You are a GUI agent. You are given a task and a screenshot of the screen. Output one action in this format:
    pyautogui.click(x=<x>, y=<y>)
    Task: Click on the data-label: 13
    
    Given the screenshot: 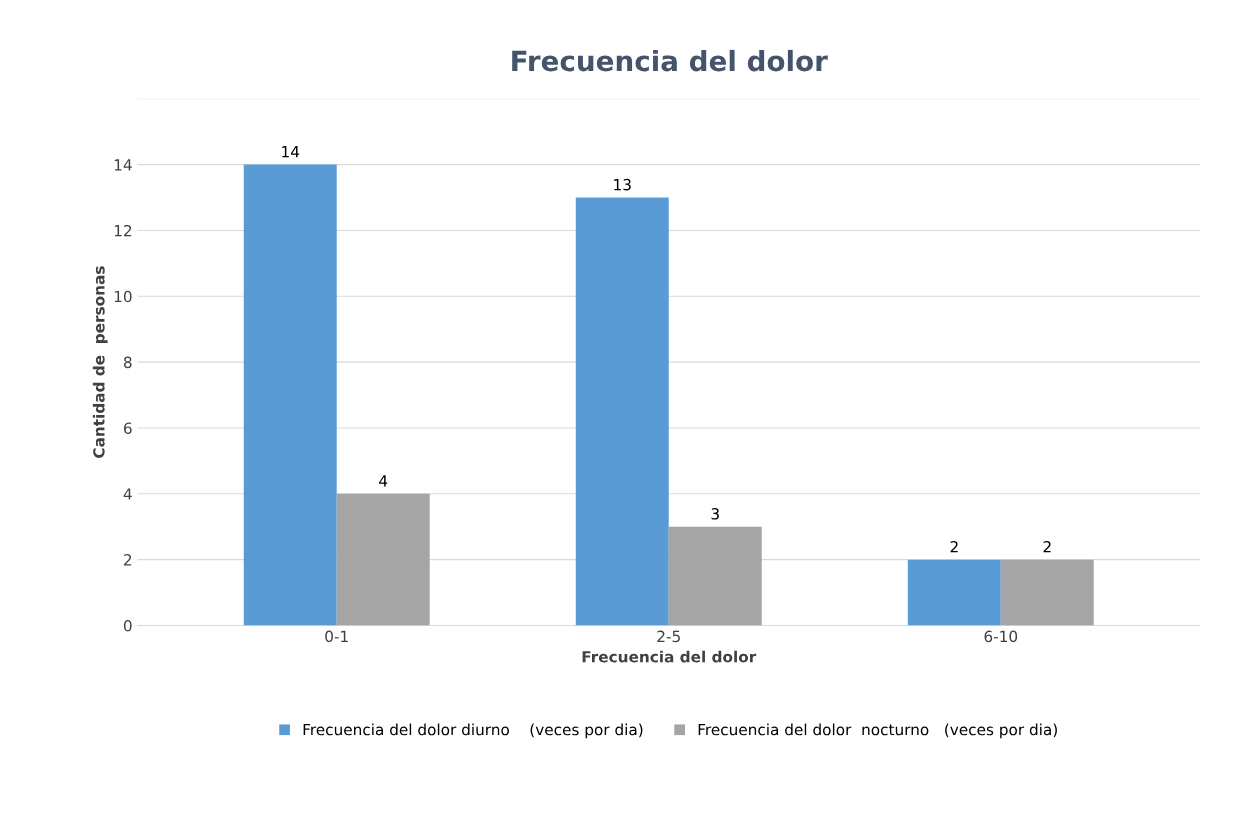 What is the action you would take?
    pyautogui.click(x=622, y=184)
    